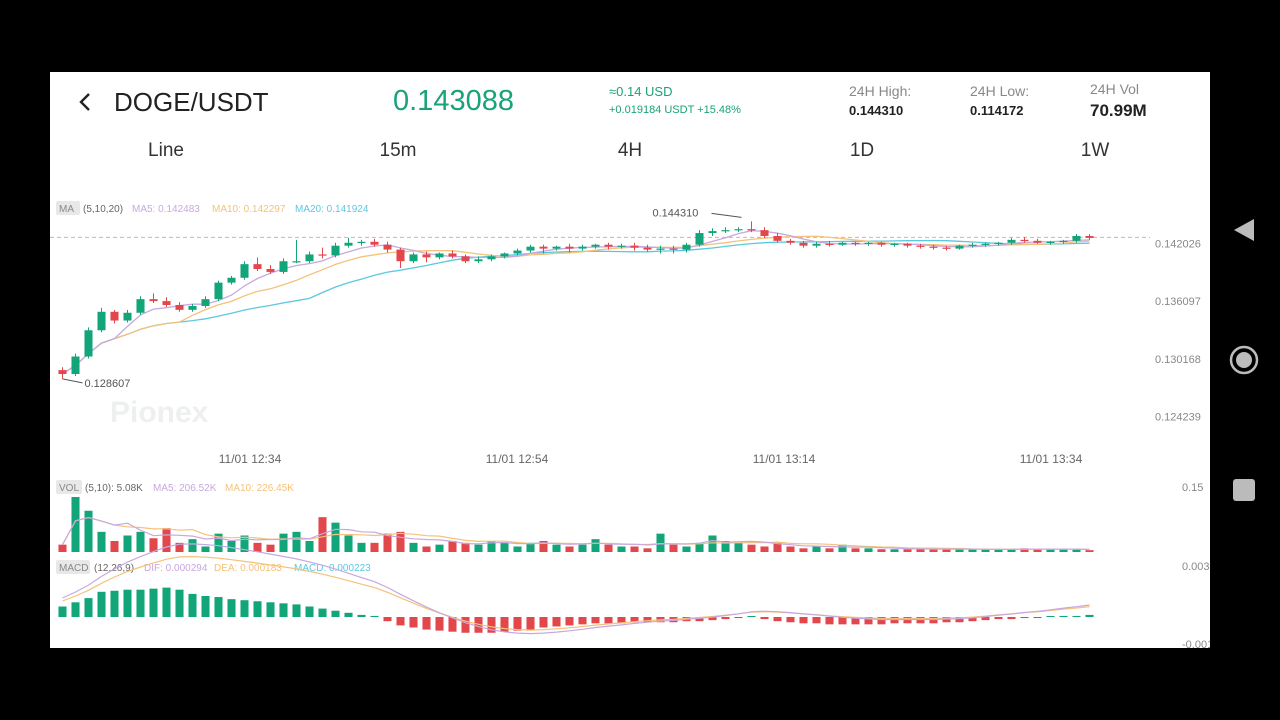  What do you see at coordinates (1244, 360) in the screenshot?
I see `circle-home-icon` at bounding box center [1244, 360].